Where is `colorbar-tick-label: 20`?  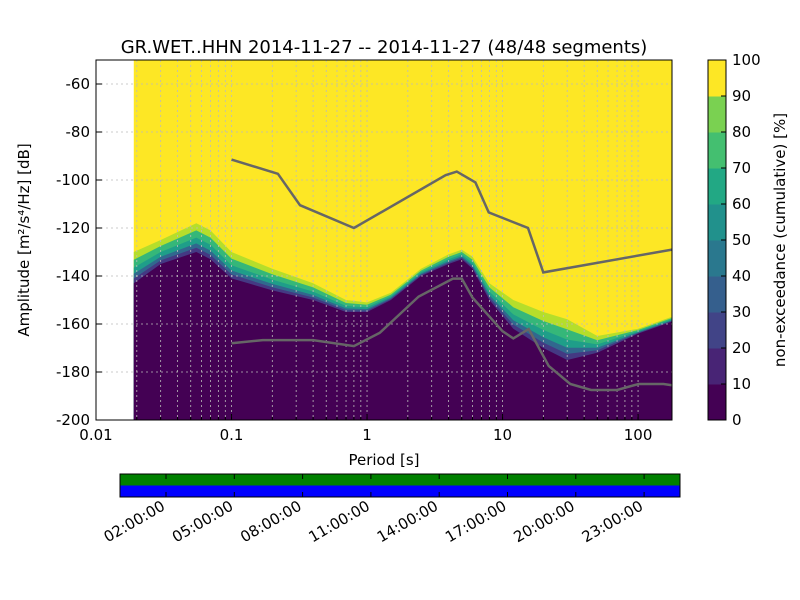 colorbar-tick-label: 20 is located at coordinates (741, 348).